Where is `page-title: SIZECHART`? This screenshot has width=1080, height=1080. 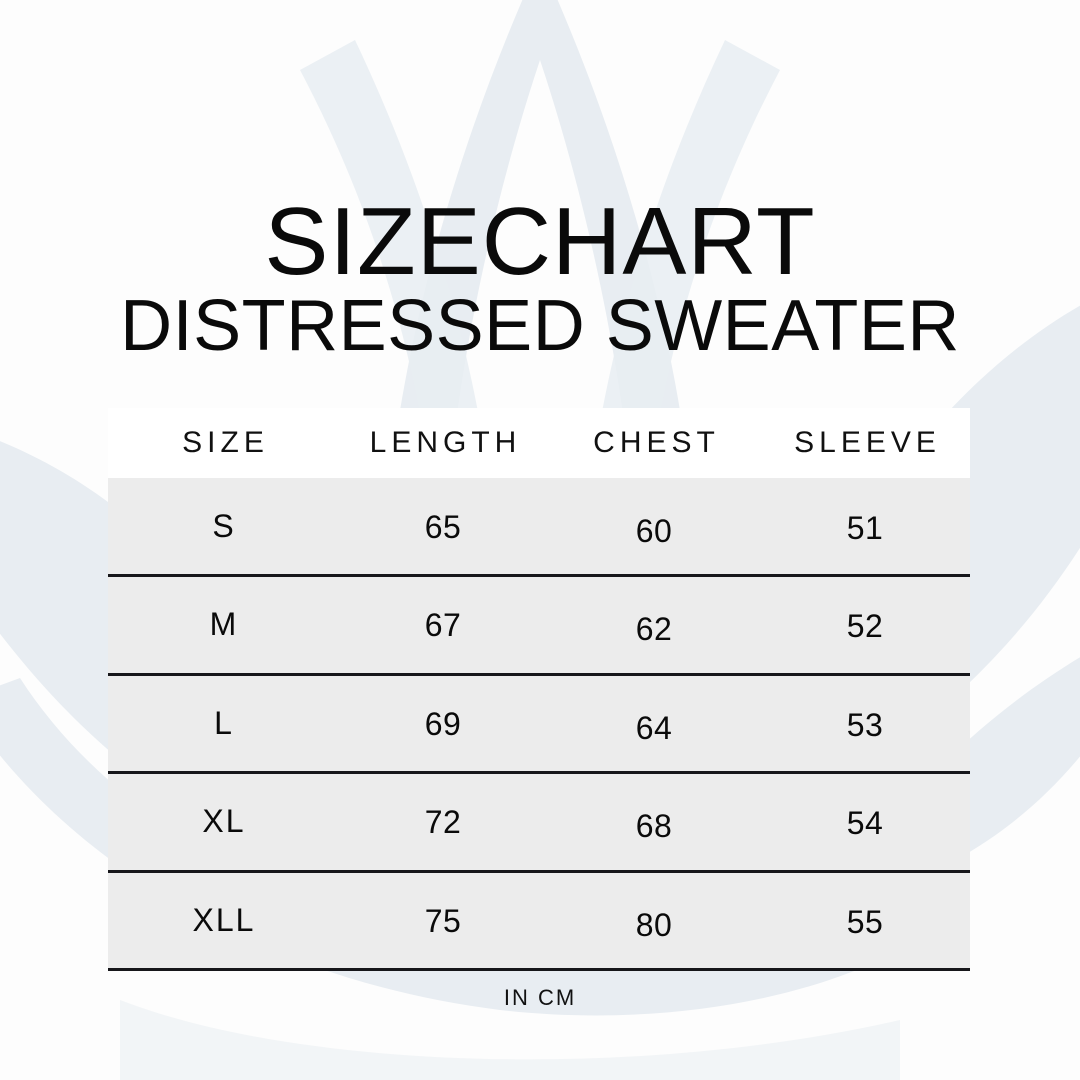 page-title: SIZECHART is located at coordinates (540, 241).